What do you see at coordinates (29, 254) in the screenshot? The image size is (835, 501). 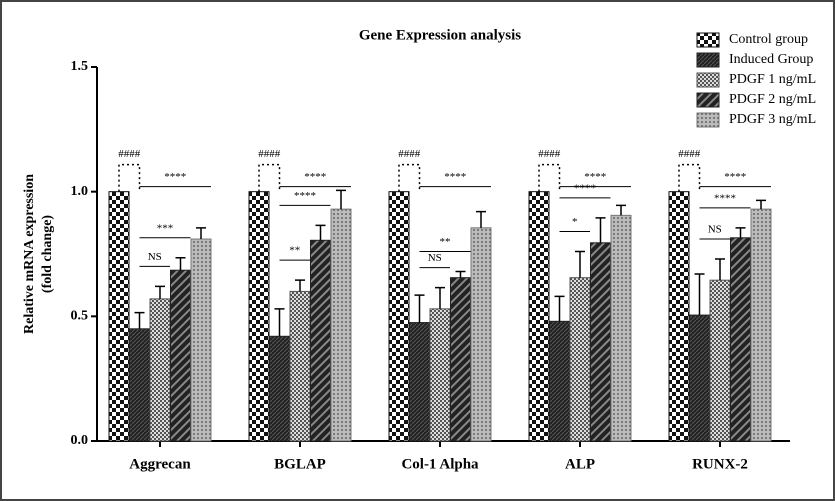 I see `y-axis-label: Relative mRNA expression` at bounding box center [29, 254].